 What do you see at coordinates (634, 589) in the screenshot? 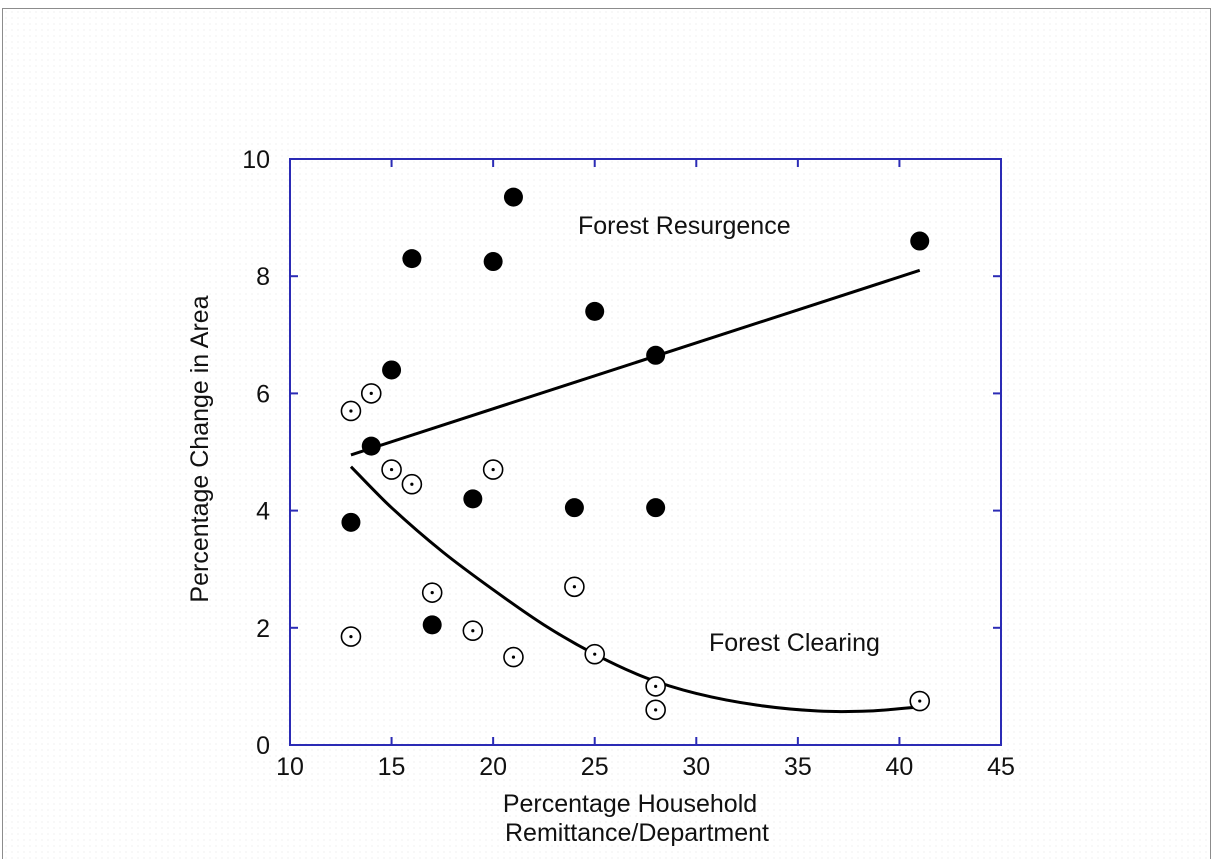
I see `trend-line-forest-clearing` at bounding box center [634, 589].